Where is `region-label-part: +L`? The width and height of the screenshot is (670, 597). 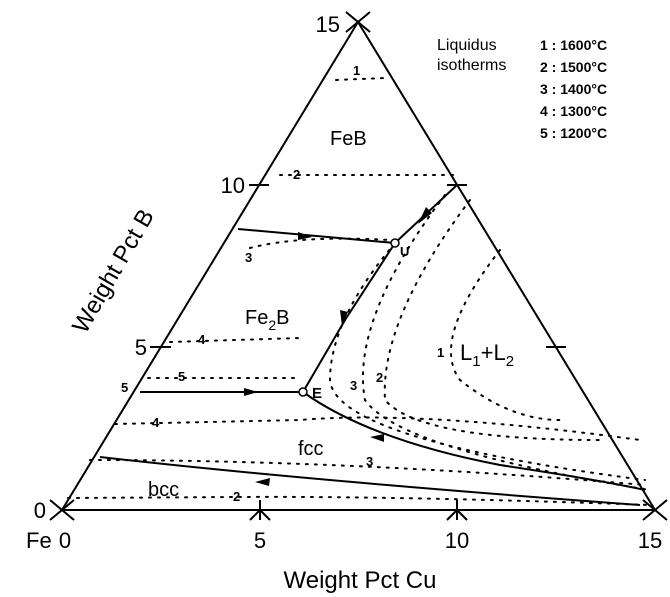 region-label-part: +L is located at coordinates (493, 352).